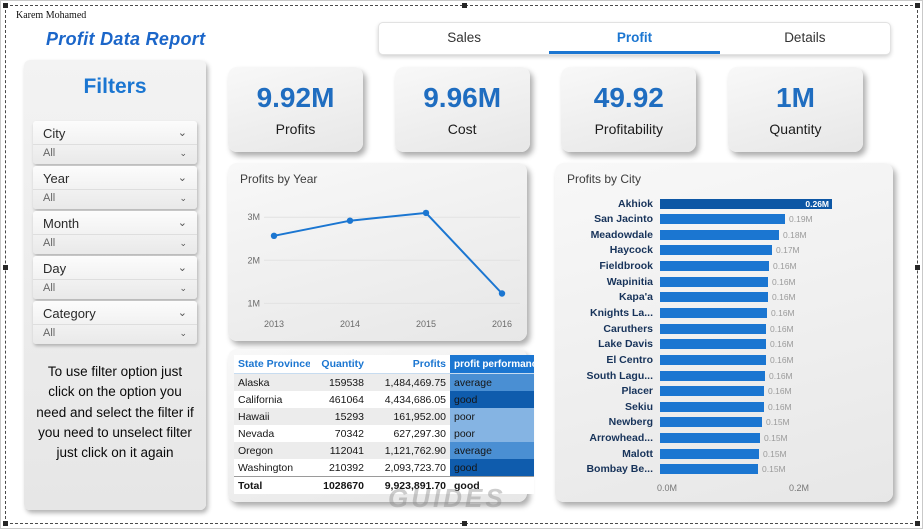 This screenshot has width=923, height=529. I want to click on table-column-header: Quantity, so click(339, 364).